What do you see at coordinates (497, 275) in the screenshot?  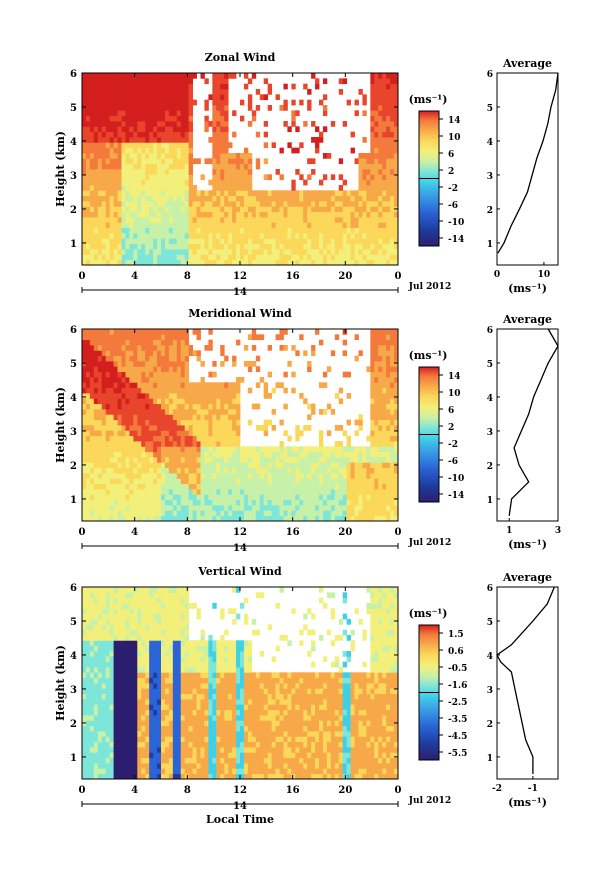 I see `avg-x-tick-label: 0` at bounding box center [497, 275].